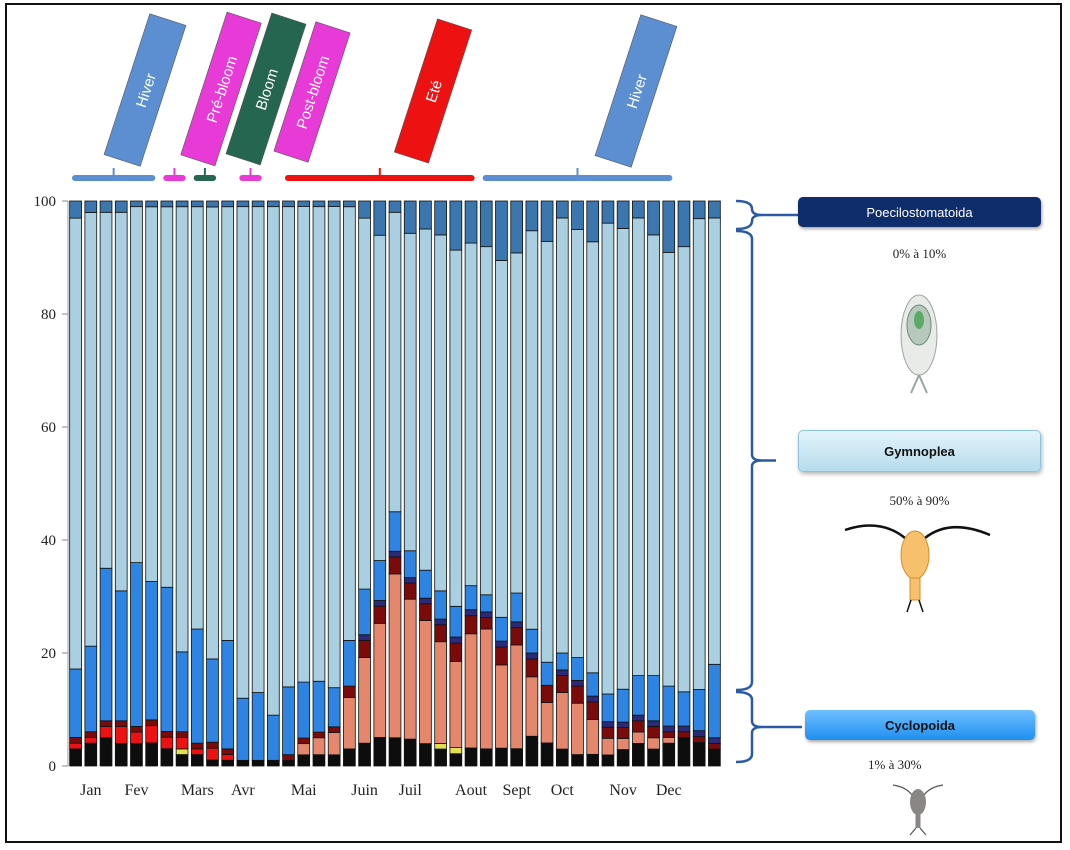  What do you see at coordinates (919, 212) in the screenshot?
I see `poecilostomatoida-label: Poecilostomatoida` at bounding box center [919, 212].